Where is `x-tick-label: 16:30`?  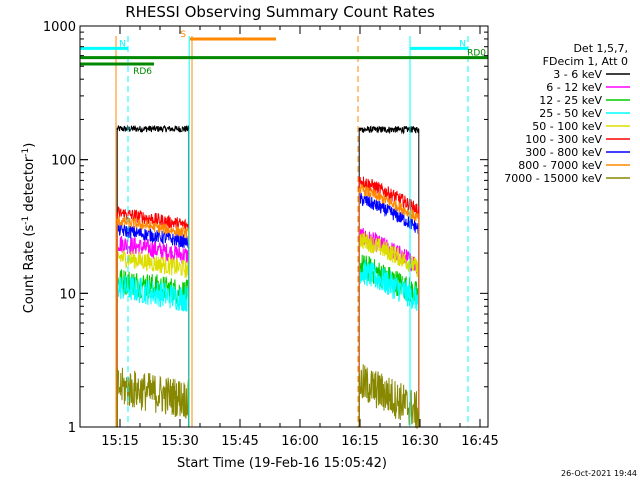 x-tick-label: 16:30 is located at coordinates (419, 441).